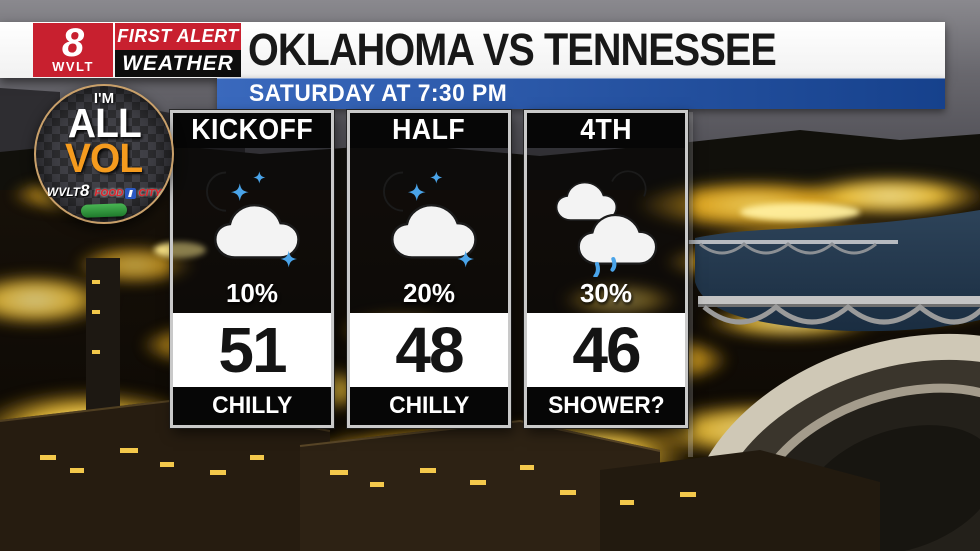 This screenshot has width=980, height=551. Describe the element at coordinates (104, 123) in the screenshot. I see `badge-line-2: ALL` at that location.